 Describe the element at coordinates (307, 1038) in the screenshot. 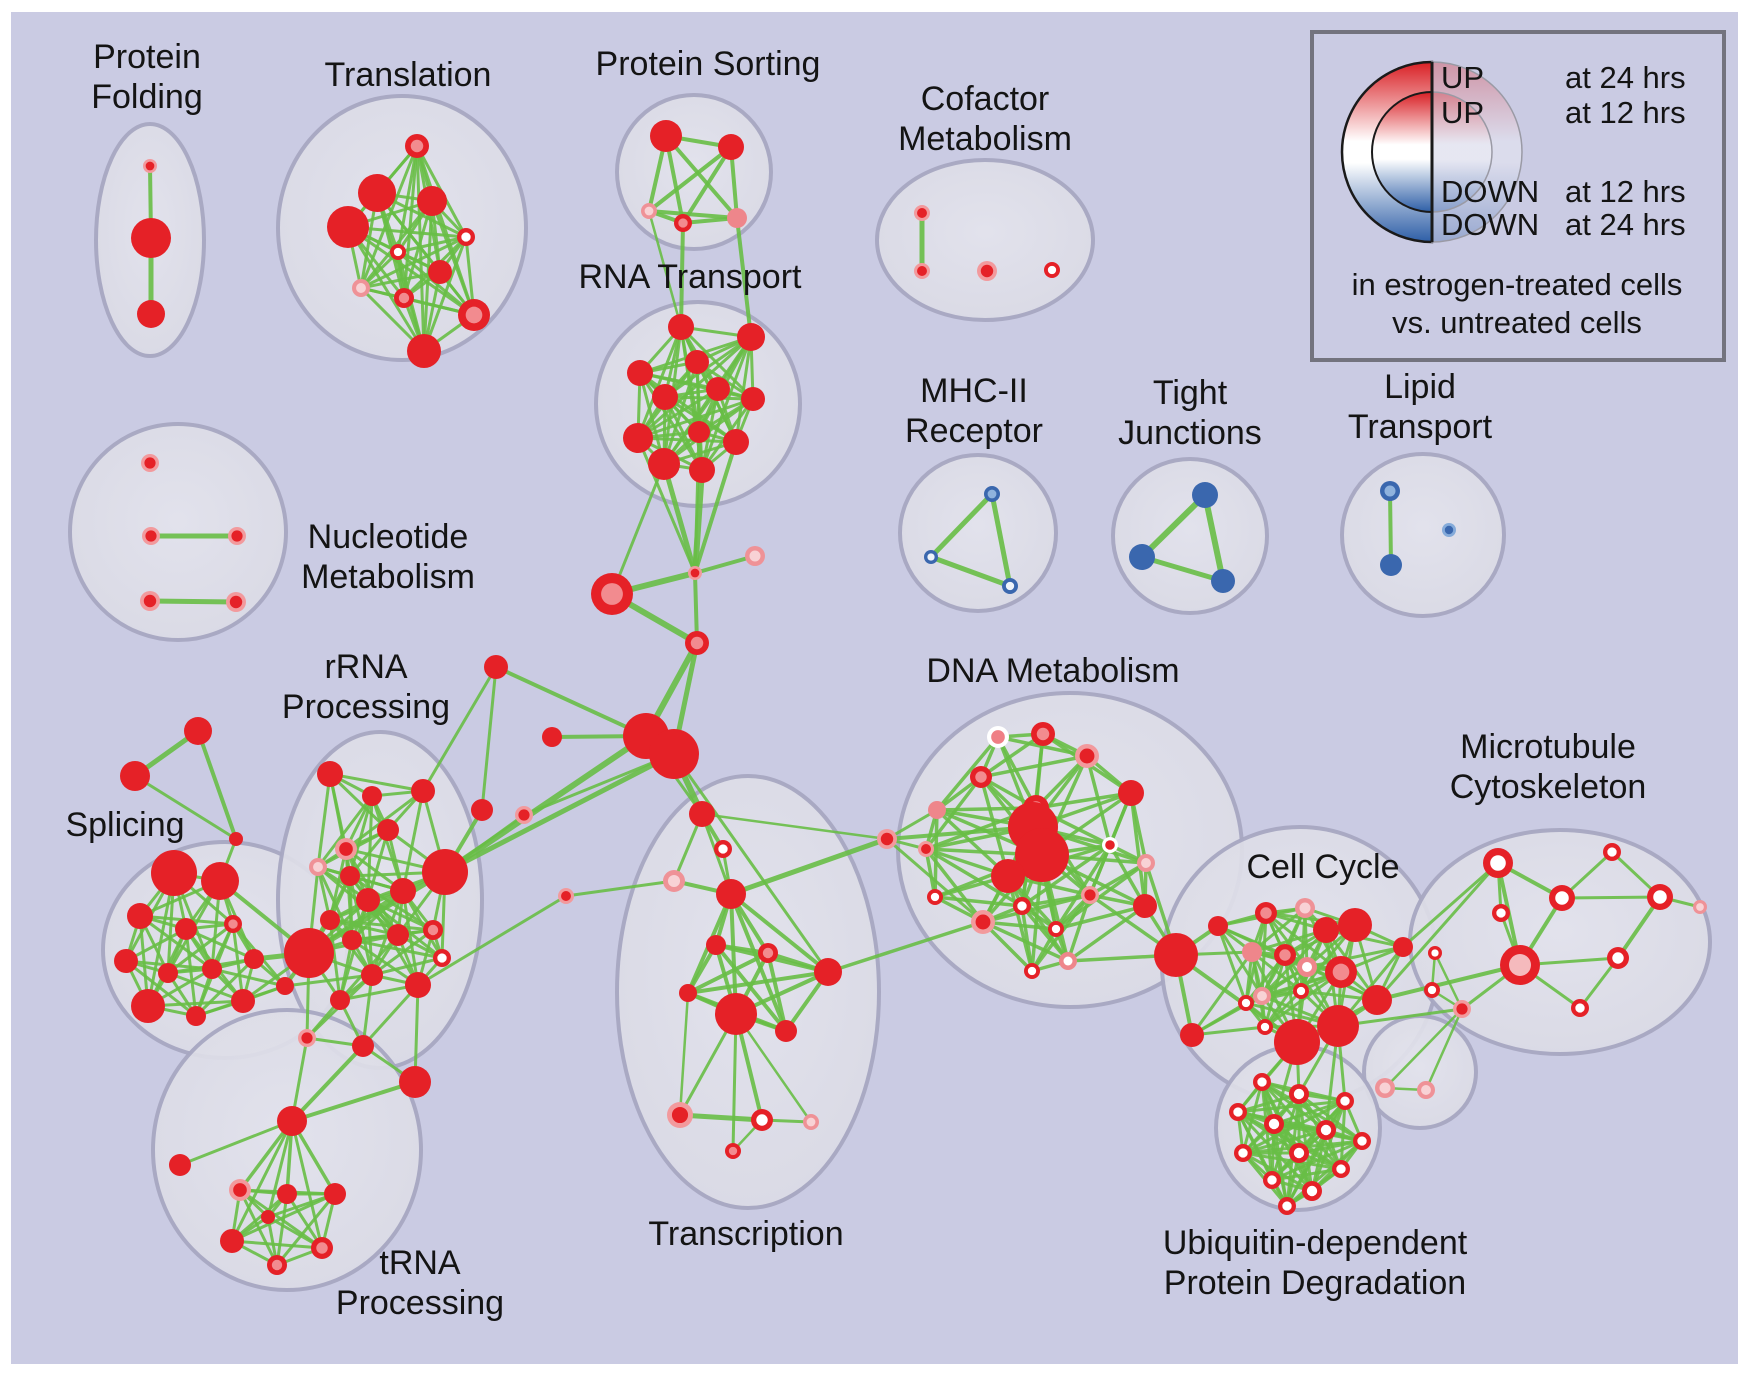

I see `node-core-r20` at that location.